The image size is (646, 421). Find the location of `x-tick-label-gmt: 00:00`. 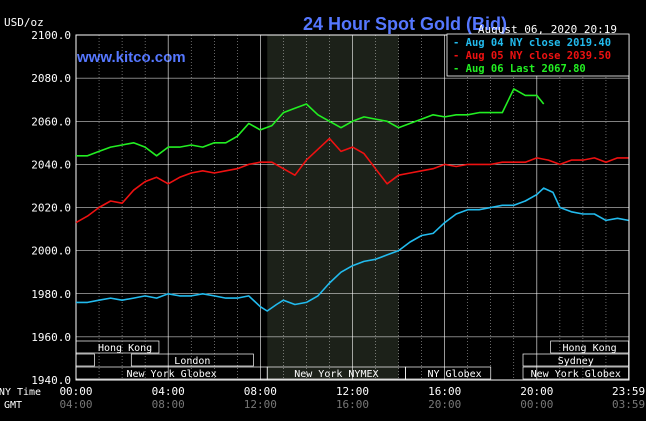

x-tick-label-gmt: 00:00 is located at coordinates (536, 404).